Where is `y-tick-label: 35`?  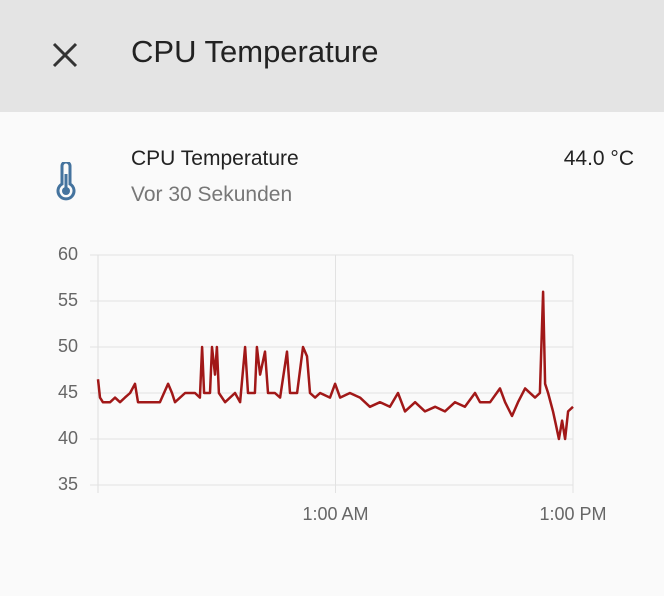 y-tick-label: 35 is located at coordinates (68, 484).